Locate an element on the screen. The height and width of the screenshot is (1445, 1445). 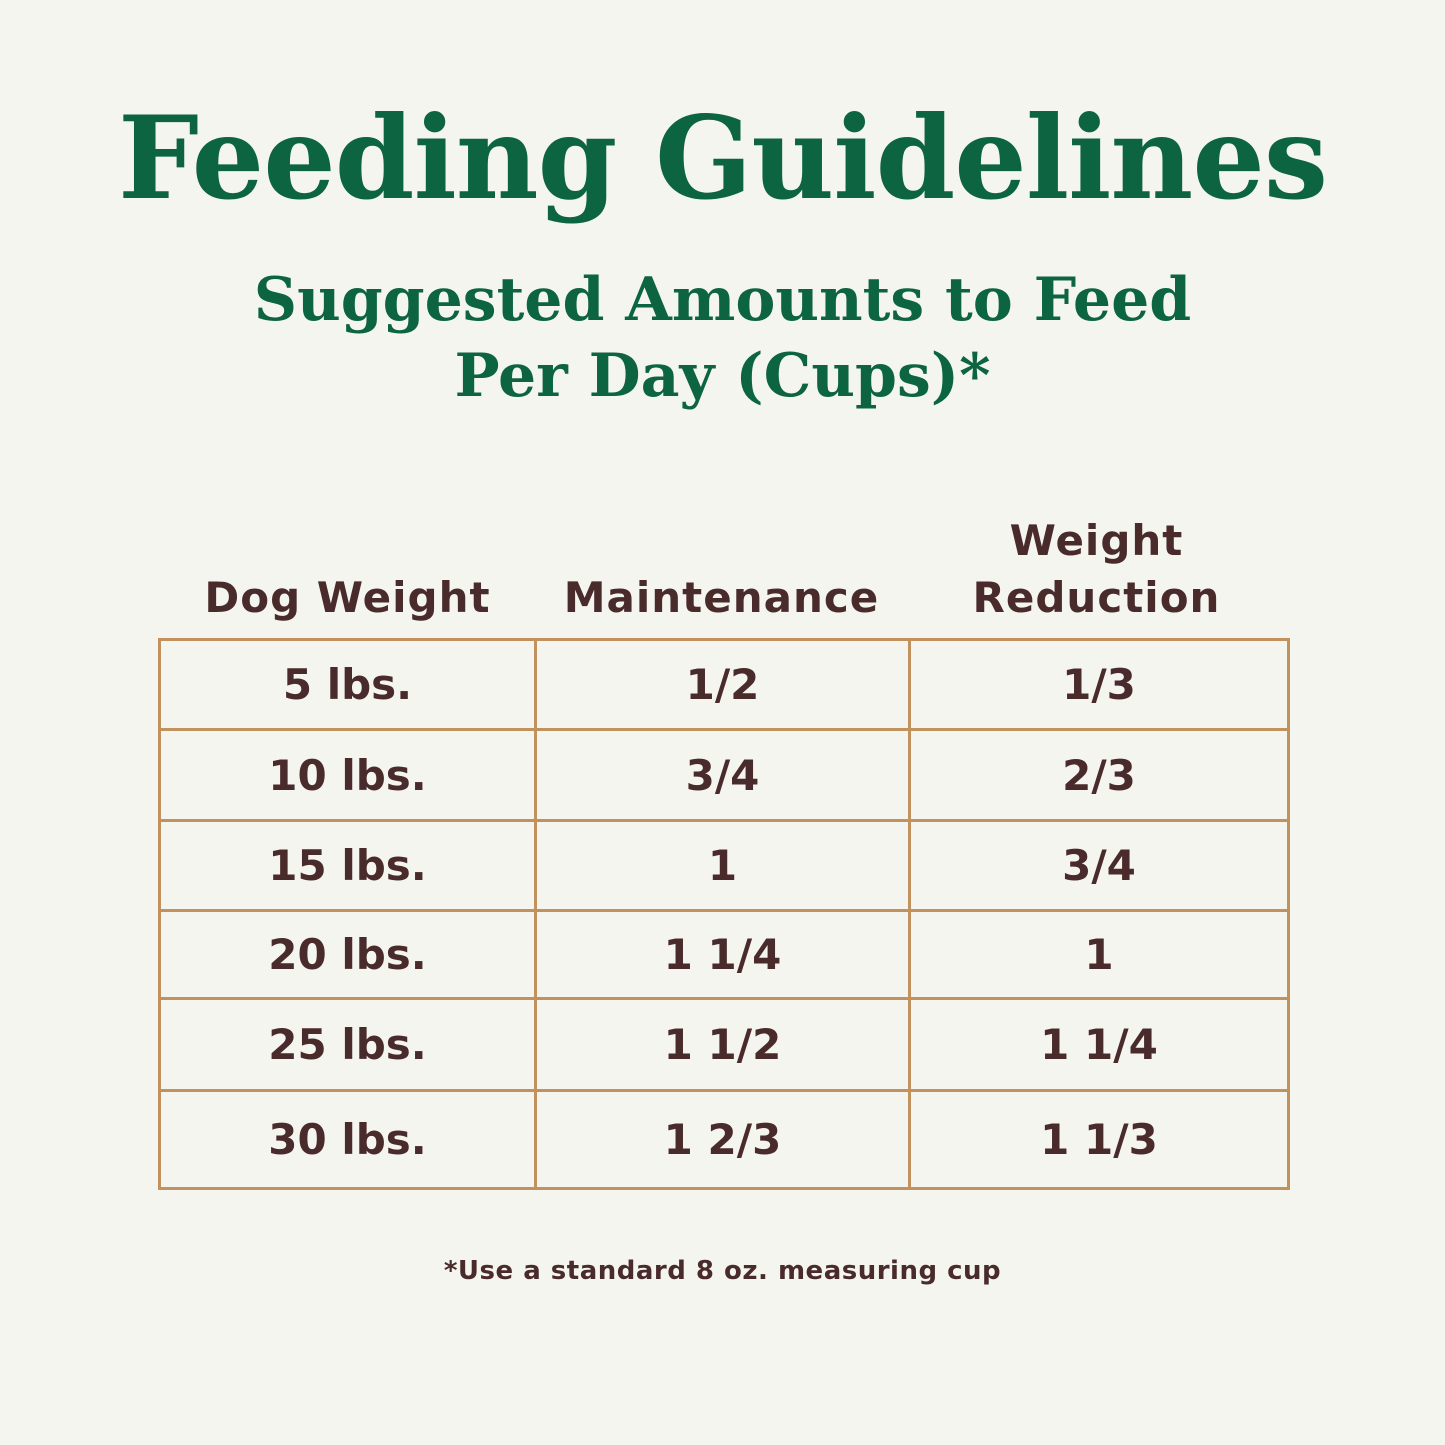
cell-weight-reduction: 3/4 is located at coordinates (1099, 865).